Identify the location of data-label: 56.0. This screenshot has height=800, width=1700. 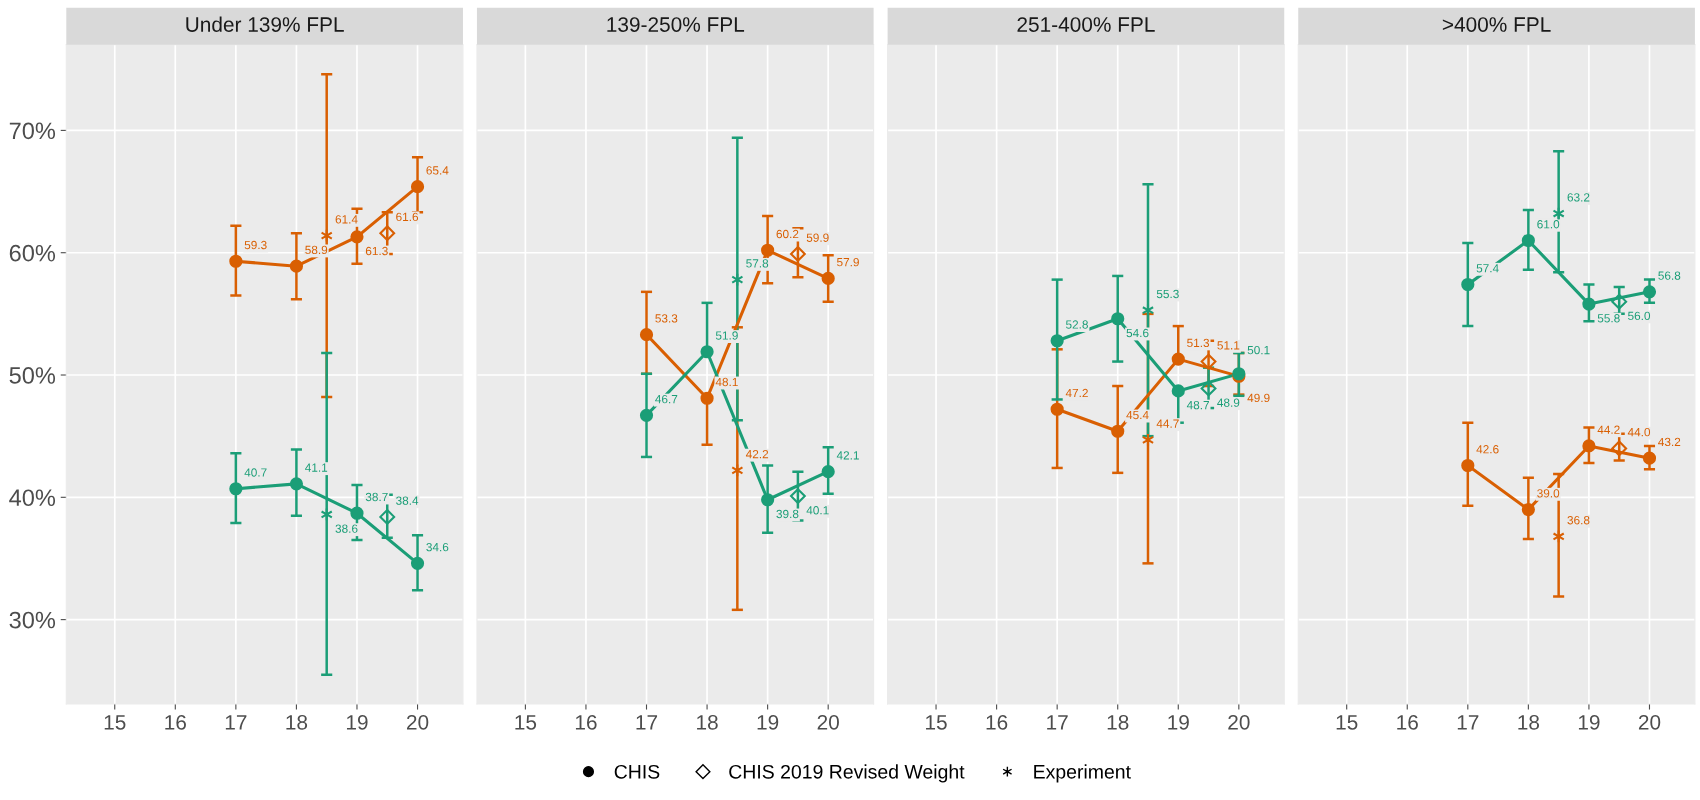
(1639, 316).